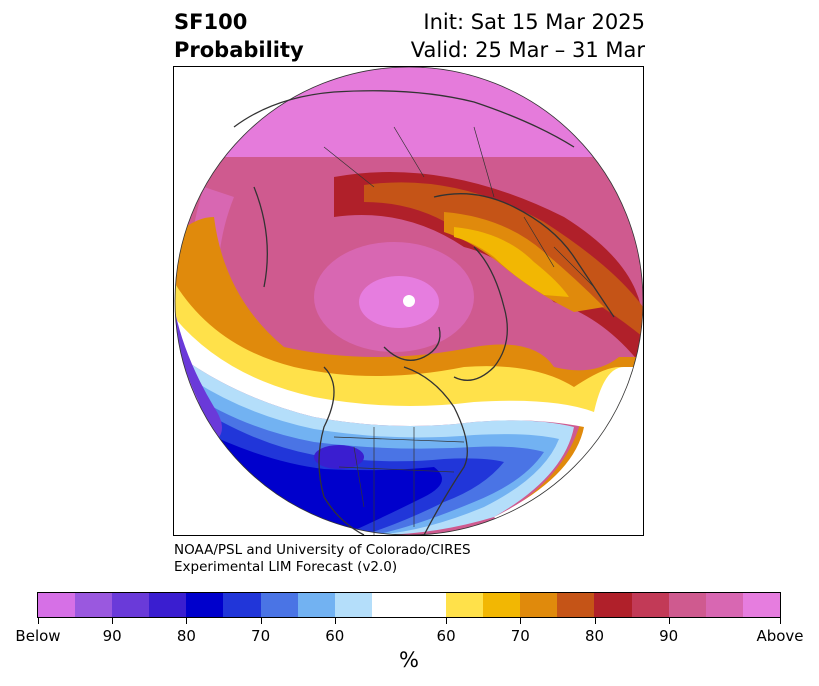 Image resolution: width=819 pixels, height=686 pixels. I want to click on colorbar-tick-label: Above, so click(780, 636).